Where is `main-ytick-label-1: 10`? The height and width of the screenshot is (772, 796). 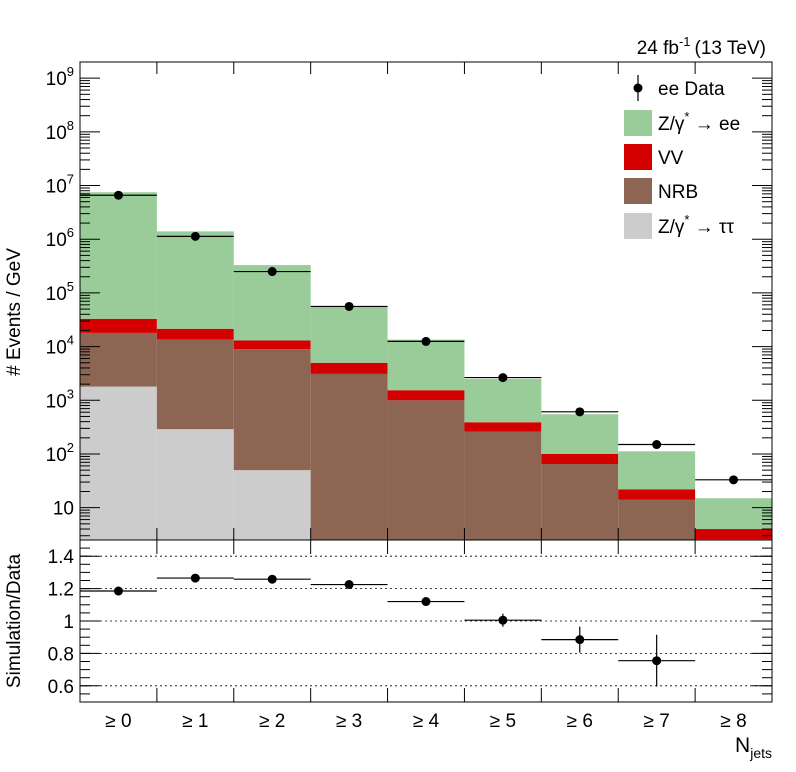 main-ytick-label-1: 10 is located at coordinates (63, 509).